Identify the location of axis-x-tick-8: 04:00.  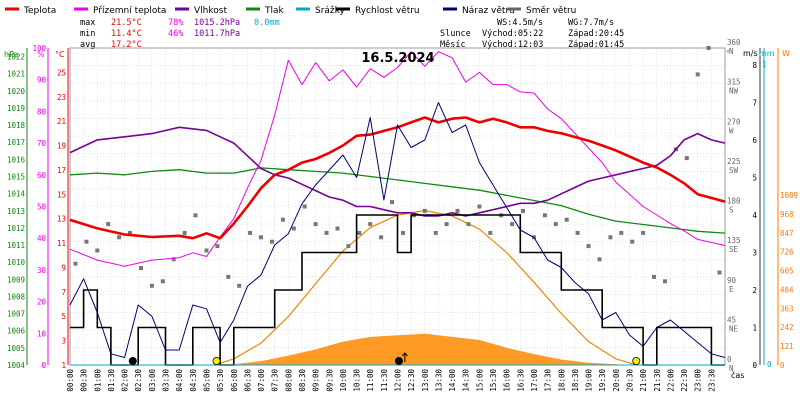
(179, 380).